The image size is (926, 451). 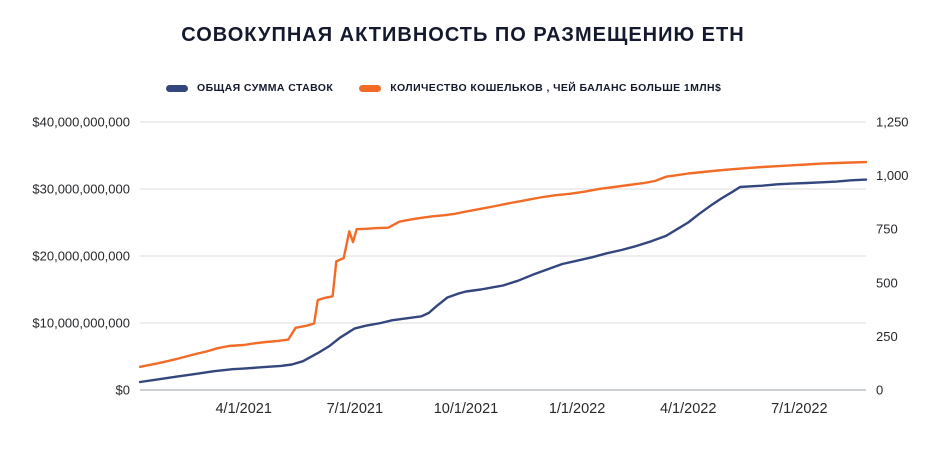 What do you see at coordinates (81, 323) in the screenshot?
I see `y-left-tick-label: $10,000,000,000` at bounding box center [81, 323].